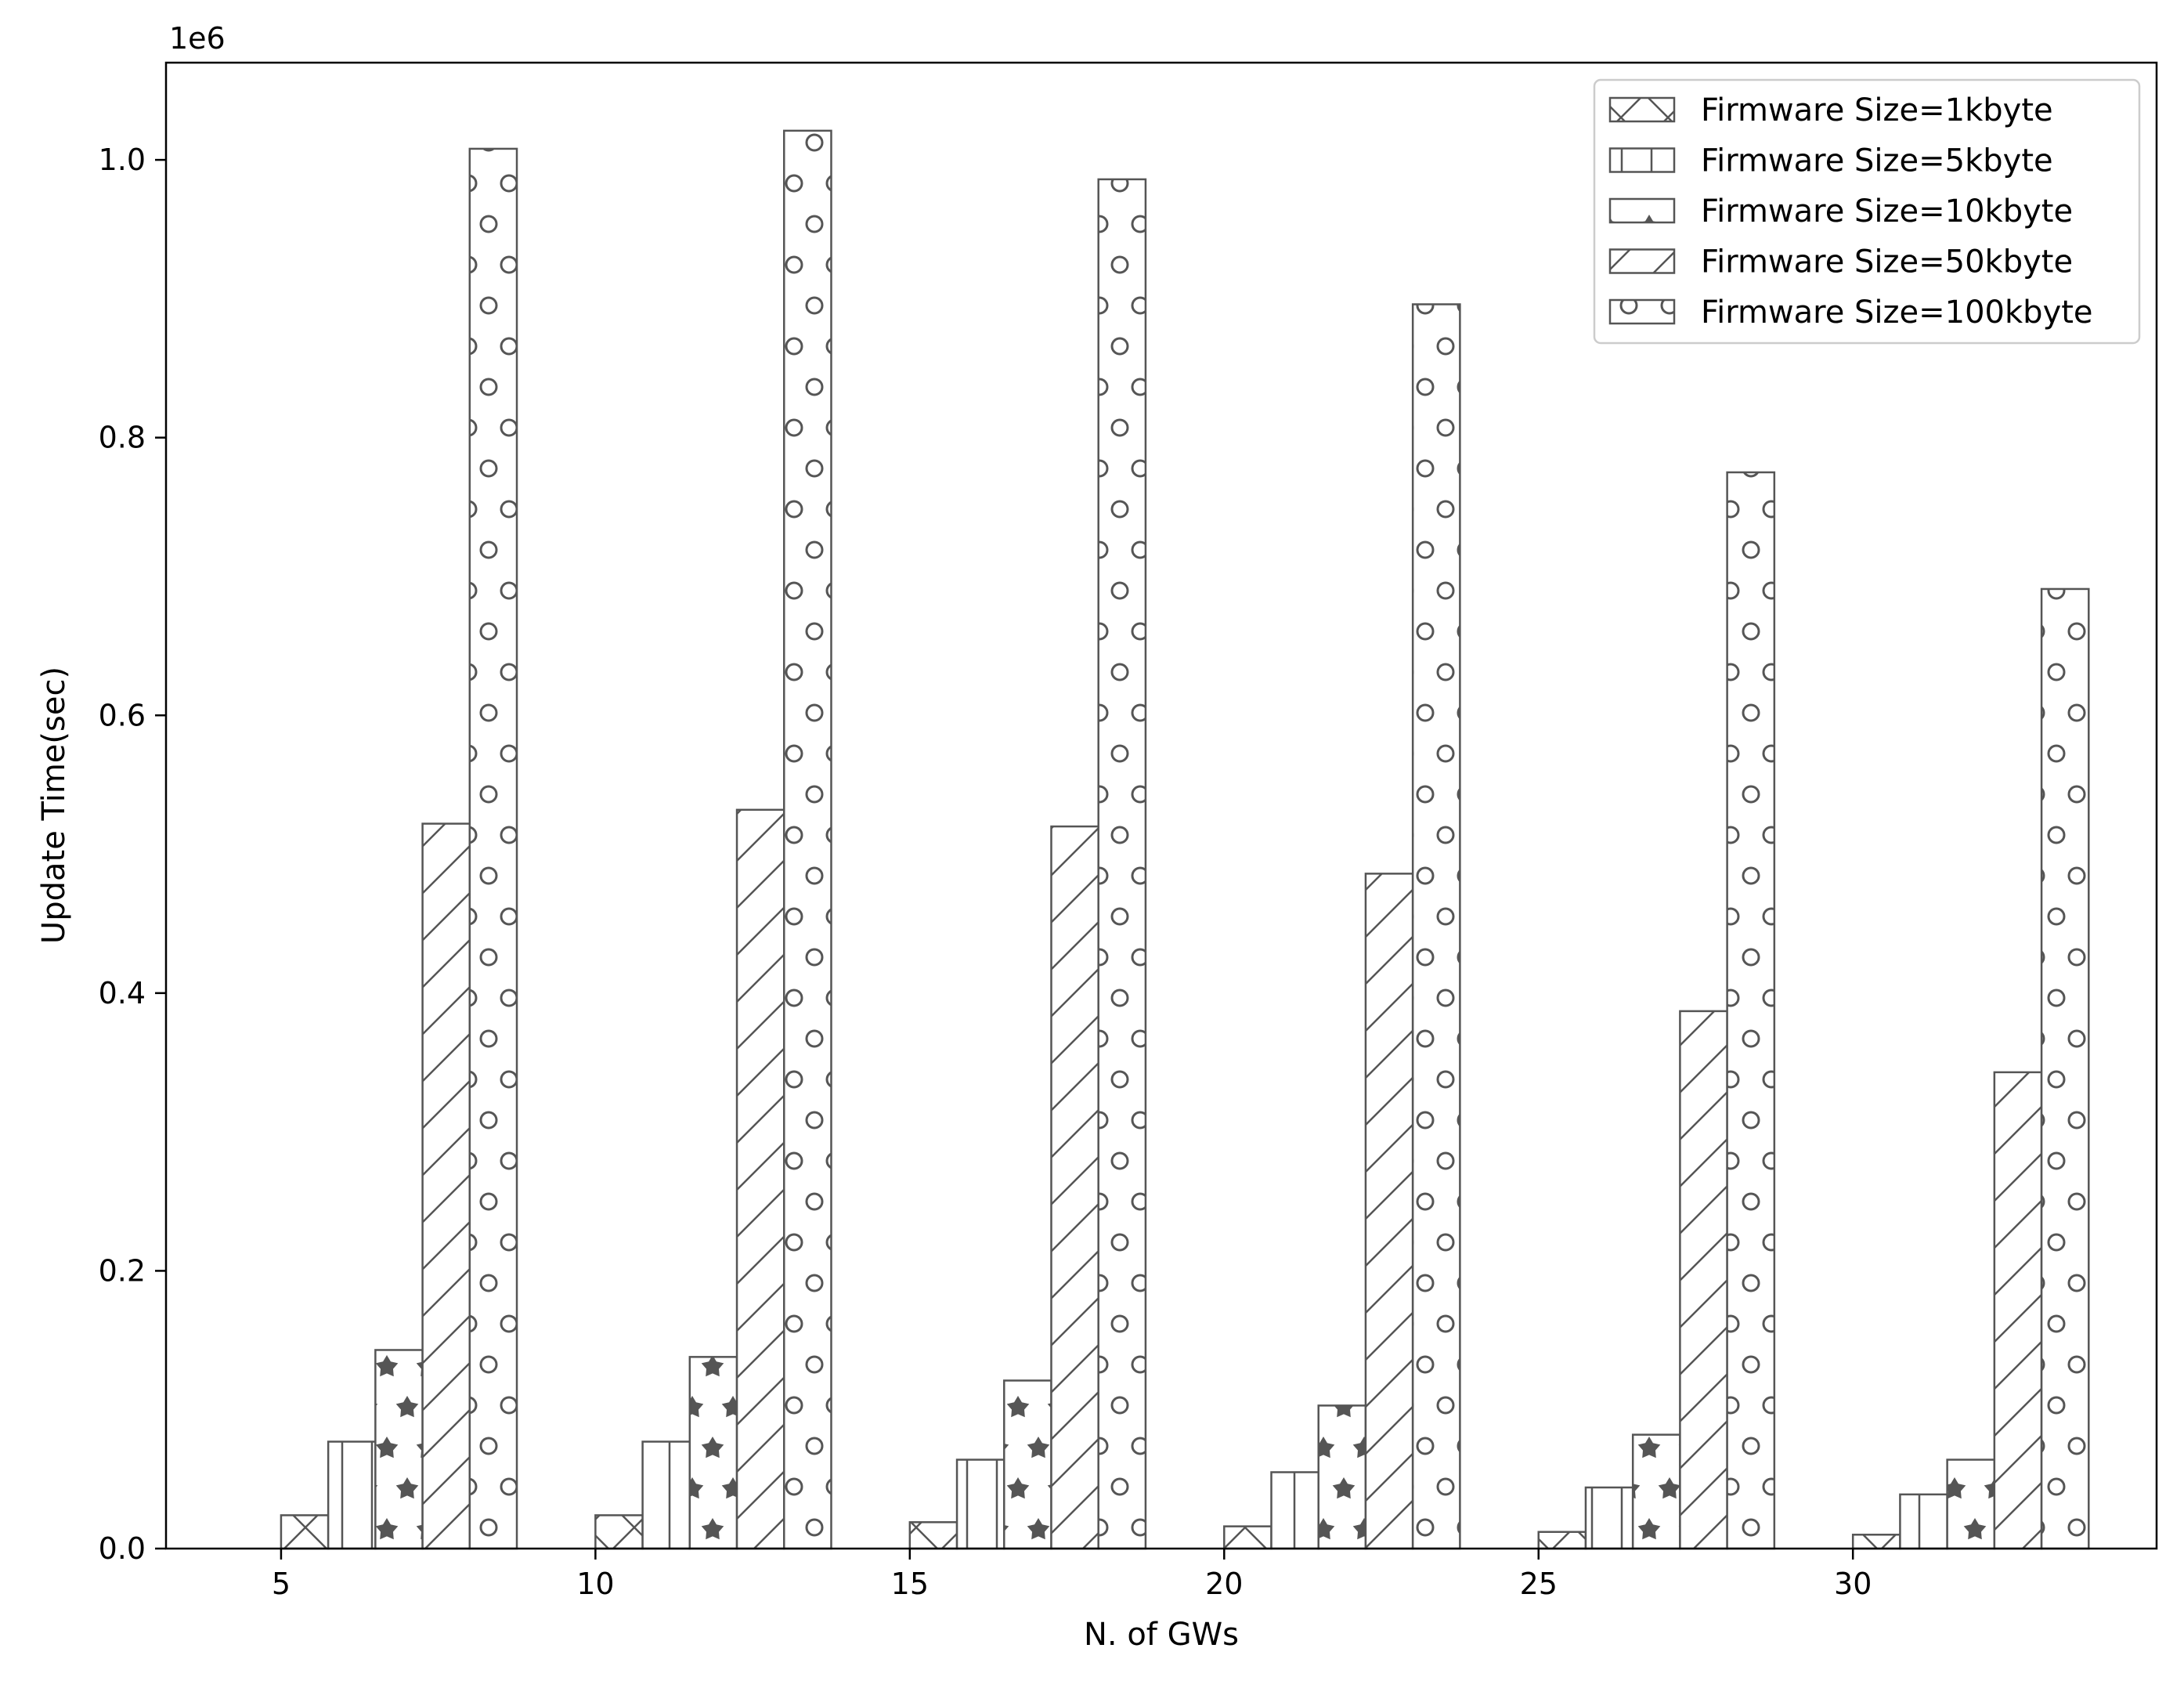 This screenshot has height=1688, width=2184. What do you see at coordinates (122, 160) in the screenshot?
I see `y-tick-label: 1.0` at bounding box center [122, 160].